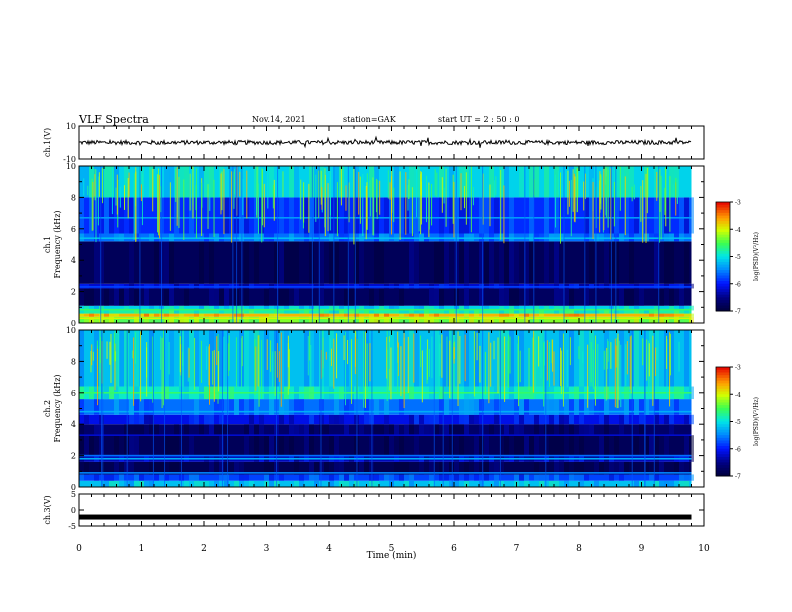 Image resolution: width=792 pixels, height=612 pixels. What do you see at coordinates (374, 143) in the screenshot?
I see `waveform-0: 10 -10 ch.1(V)` at bounding box center [374, 143].